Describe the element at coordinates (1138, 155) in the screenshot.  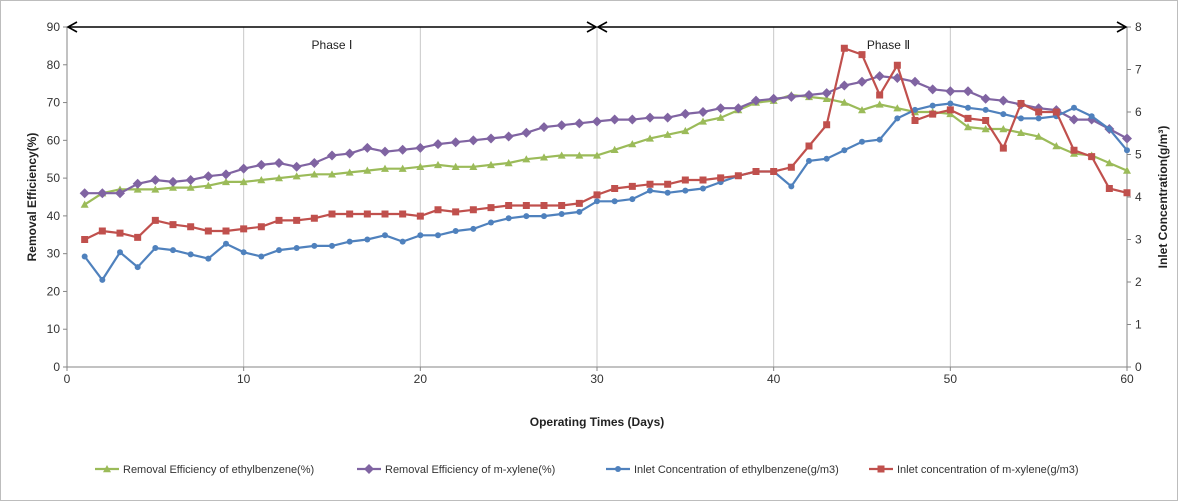
I see `y2-tick-label: 5` at that location.